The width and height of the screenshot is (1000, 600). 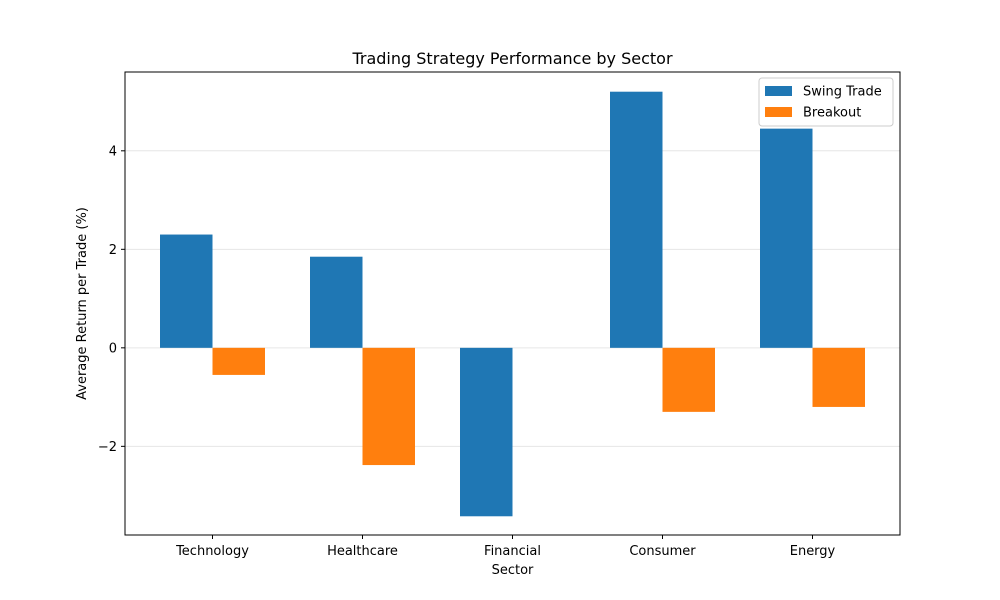 I want to click on chart-title: Trading Strategy Performance by Sector, so click(x=511, y=58).